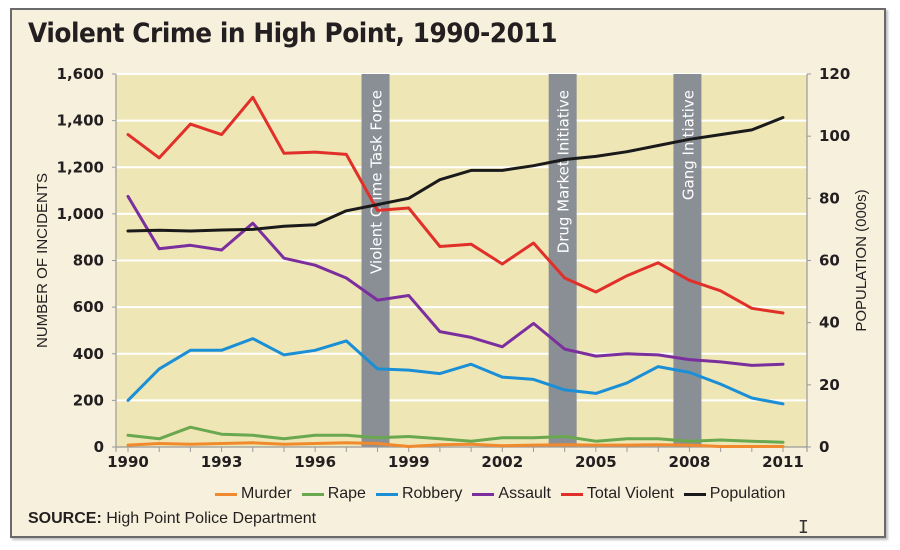 The width and height of the screenshot is (900, 550). Describe the element at coordinates (834, 136) in the screenshot. I see `y2-tick-label: 100` at that location.